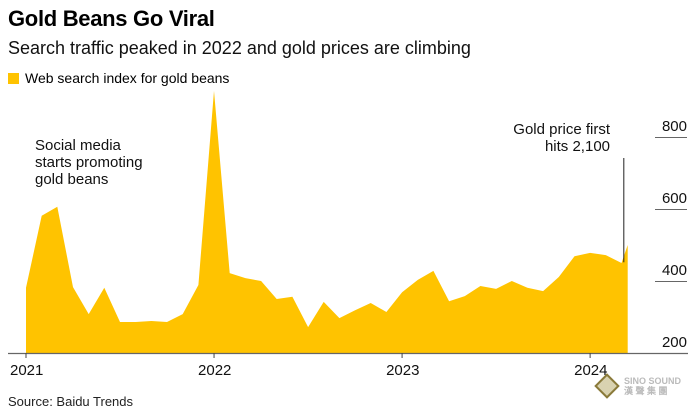  Describe the element at coordinates (674, 126) in the screenshot. I see `y-tick-label: 800` at that location.